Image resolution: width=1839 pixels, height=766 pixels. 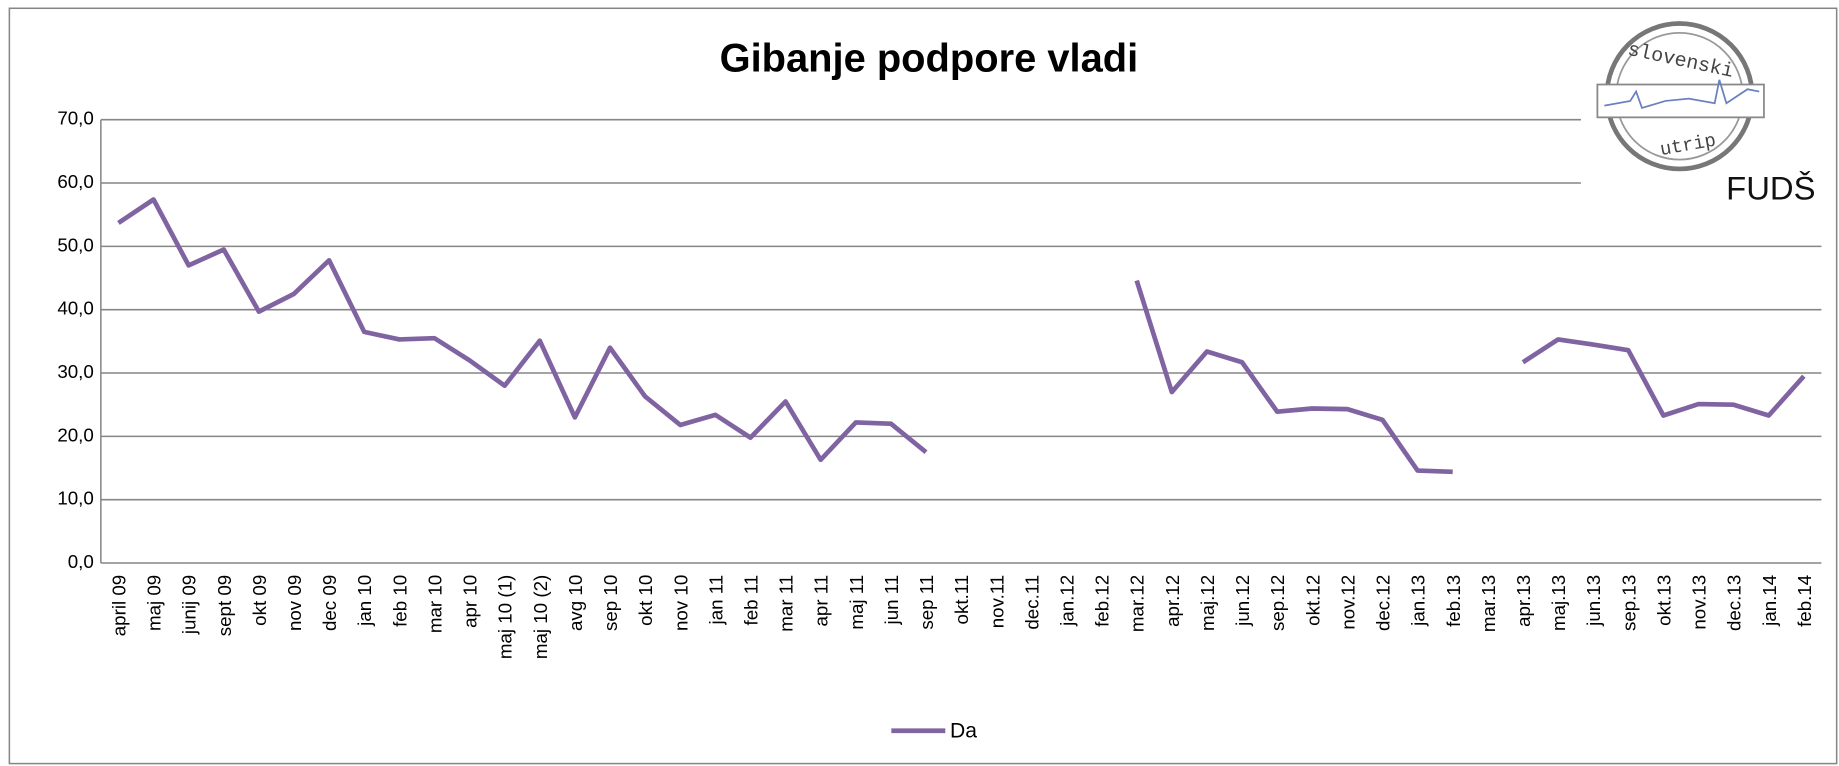 I want to click on x-tick-label: junij 09, so click(x=189, y=605).